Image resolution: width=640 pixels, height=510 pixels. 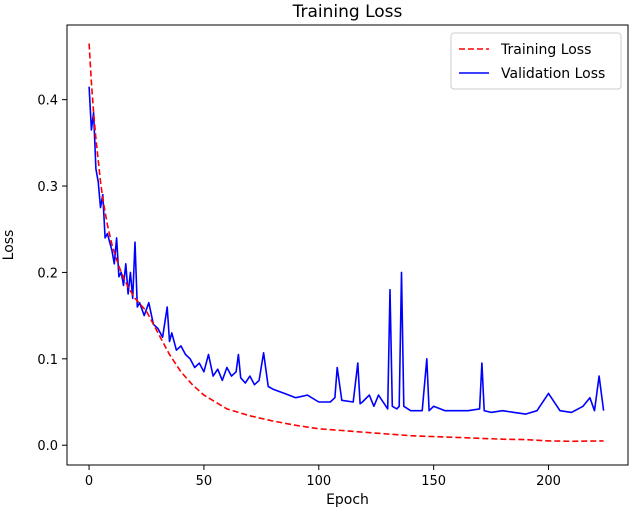 I want to click on y-axis-label: Loss, so click(x=9, y=245).